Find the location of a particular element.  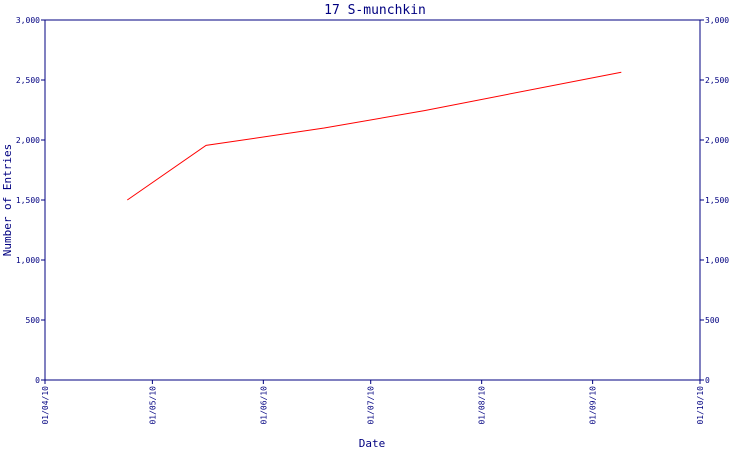

y-tick-label-right: 1,500 is located at coordinates (717, 200).